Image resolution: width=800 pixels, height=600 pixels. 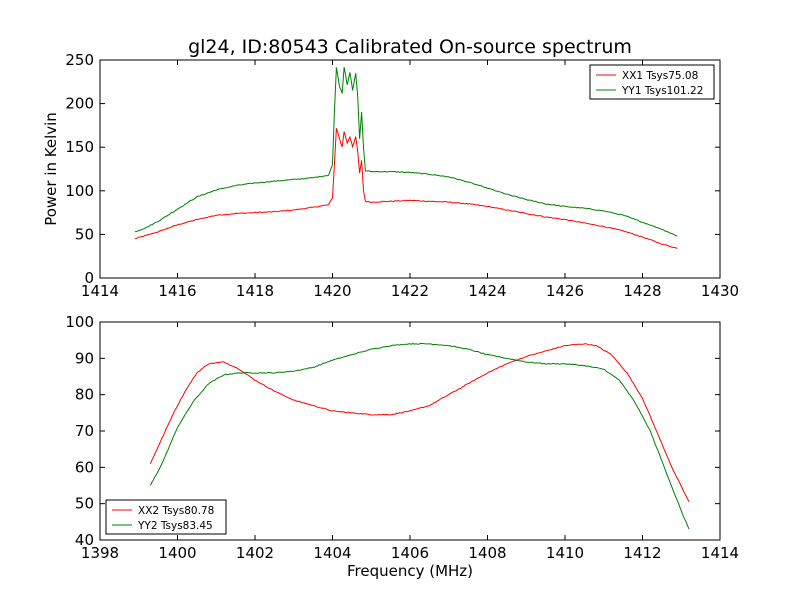 What do you see at coordinates (642, 553) in the screenshot?
I see `x-tick-label: 1412` at bounding box center [642, 553].